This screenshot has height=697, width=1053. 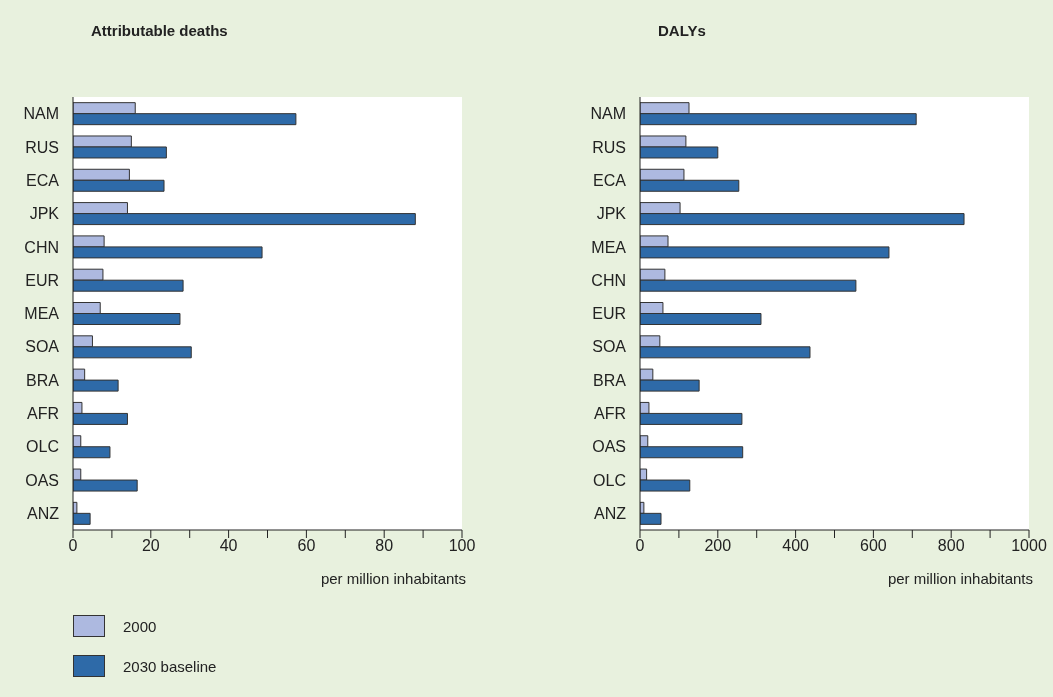 I want to click on x-tick-label: 800, so click(x=951, y=546).